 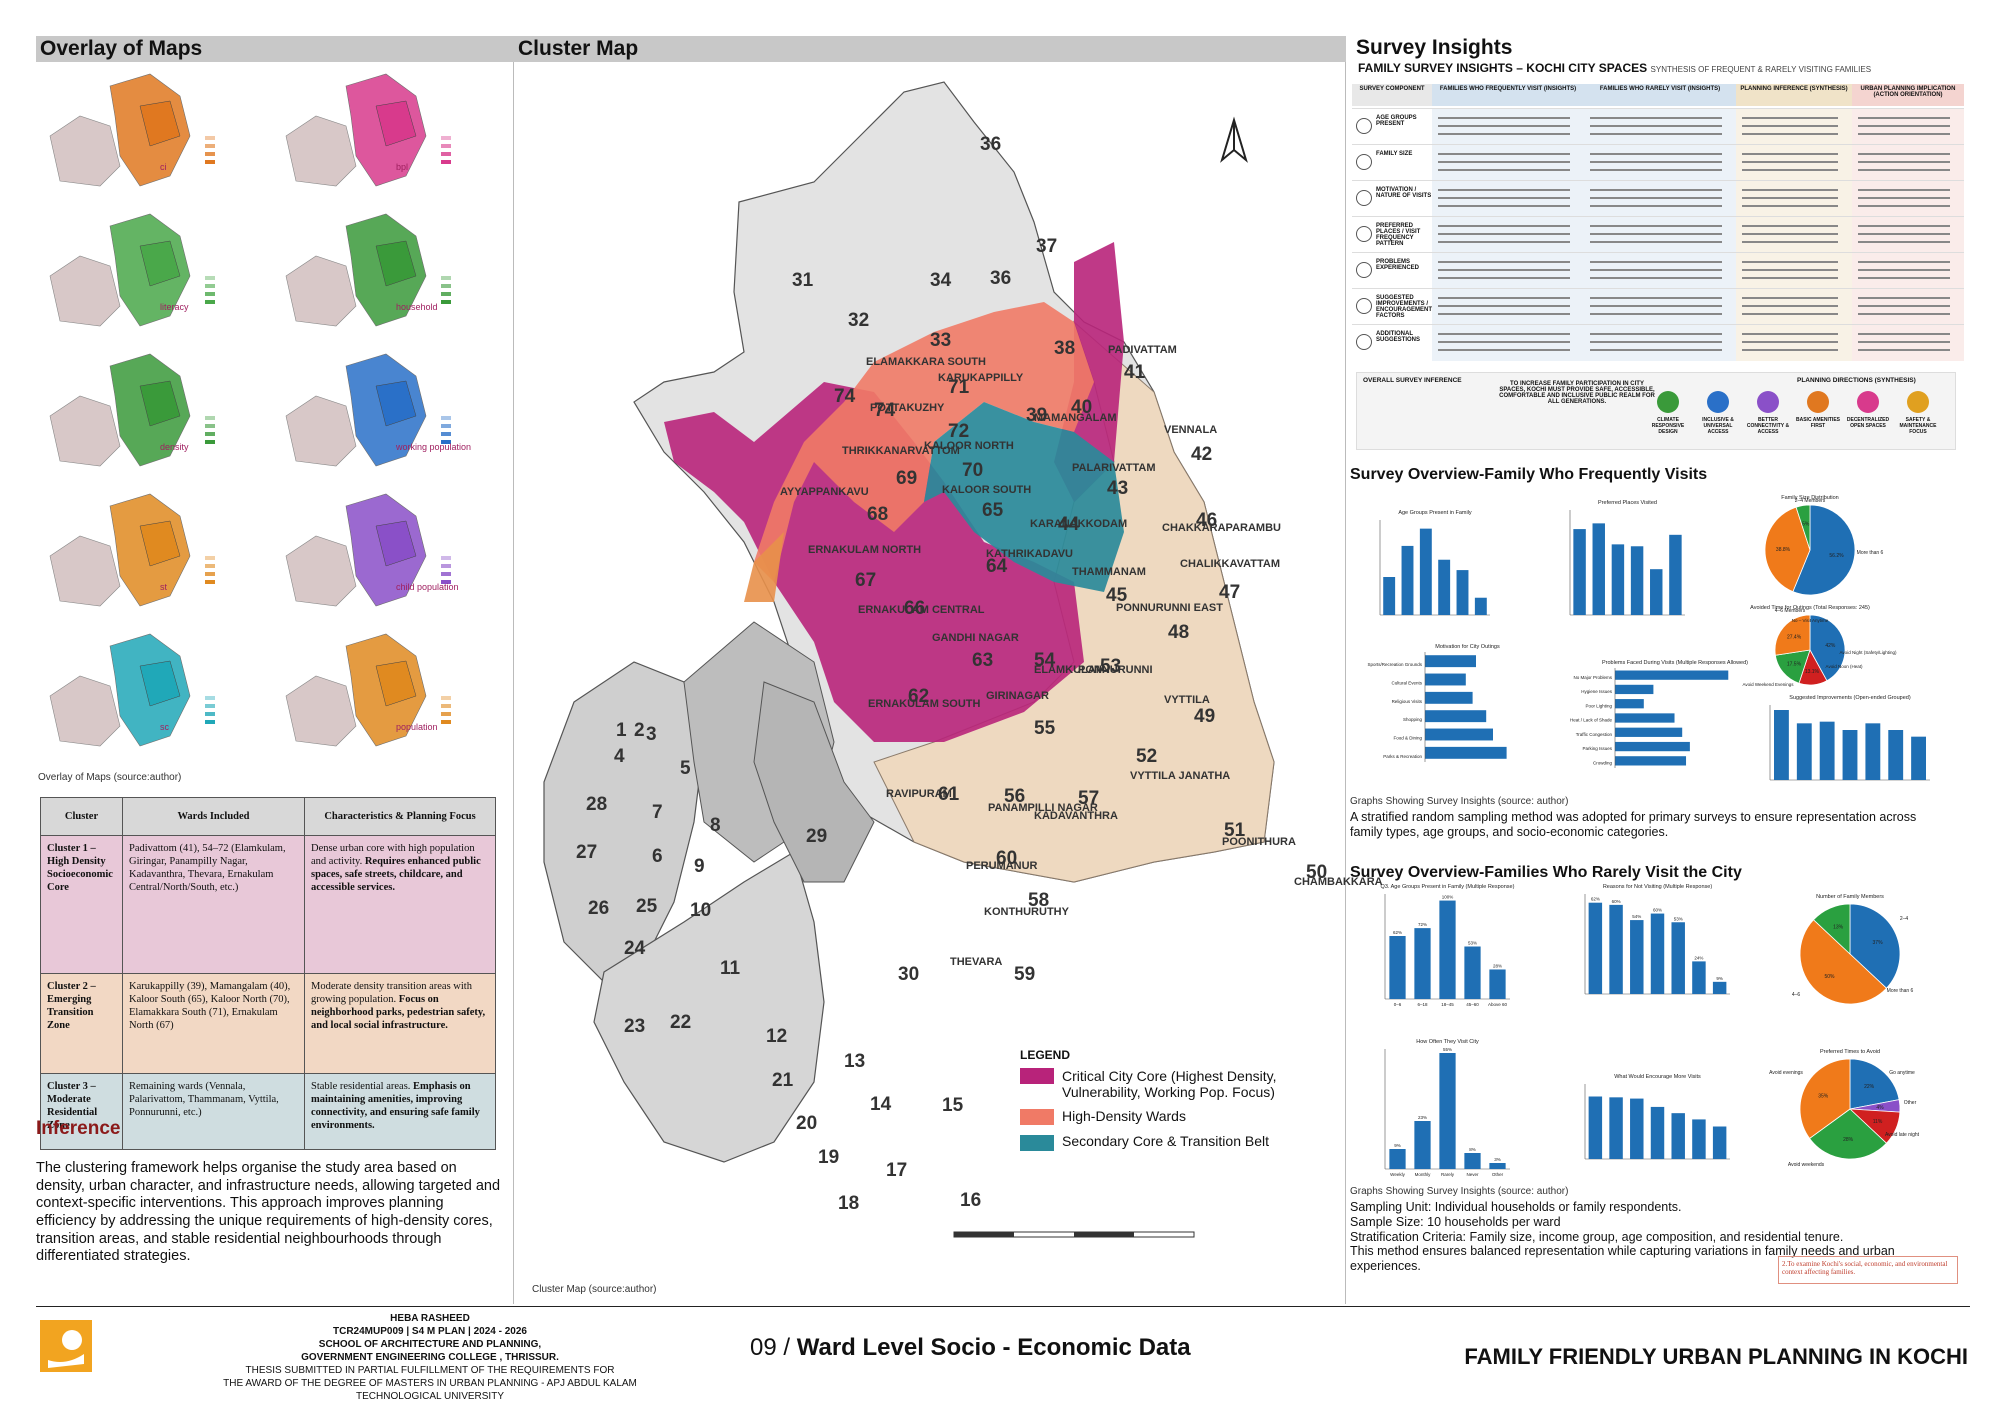 What do you see at coordinates (829, 1157) in the screenshot?
I see `ward-number: 19` at bounding box center [829, 1157].